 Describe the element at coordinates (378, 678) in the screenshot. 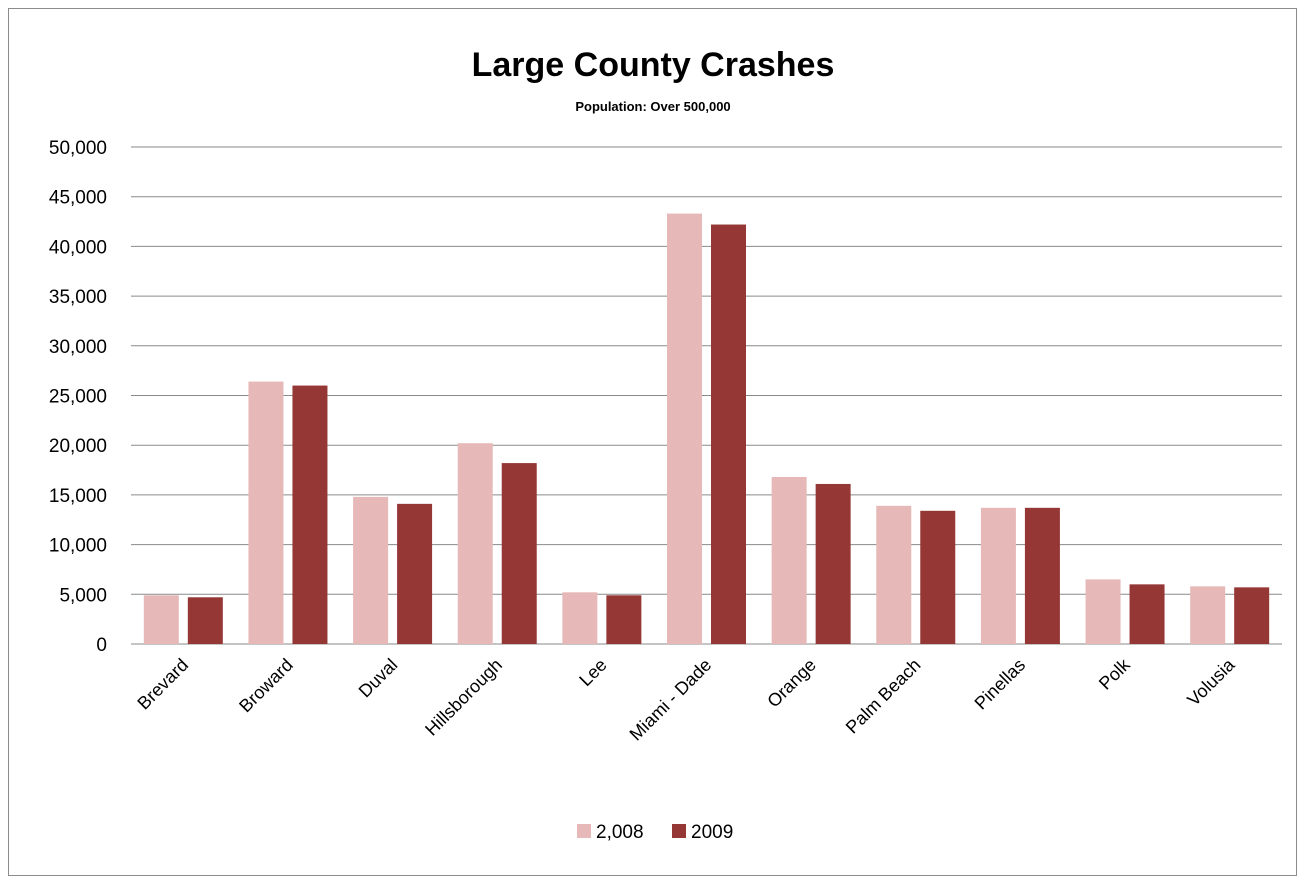

I see `x-tick-label: Duval` at that location.